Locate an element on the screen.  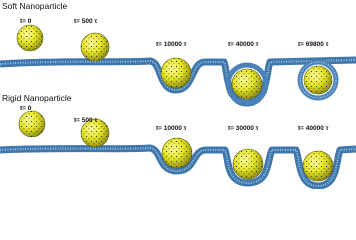
panel-title: Rigid Nanoparticle is located at coordinates (37, 98).